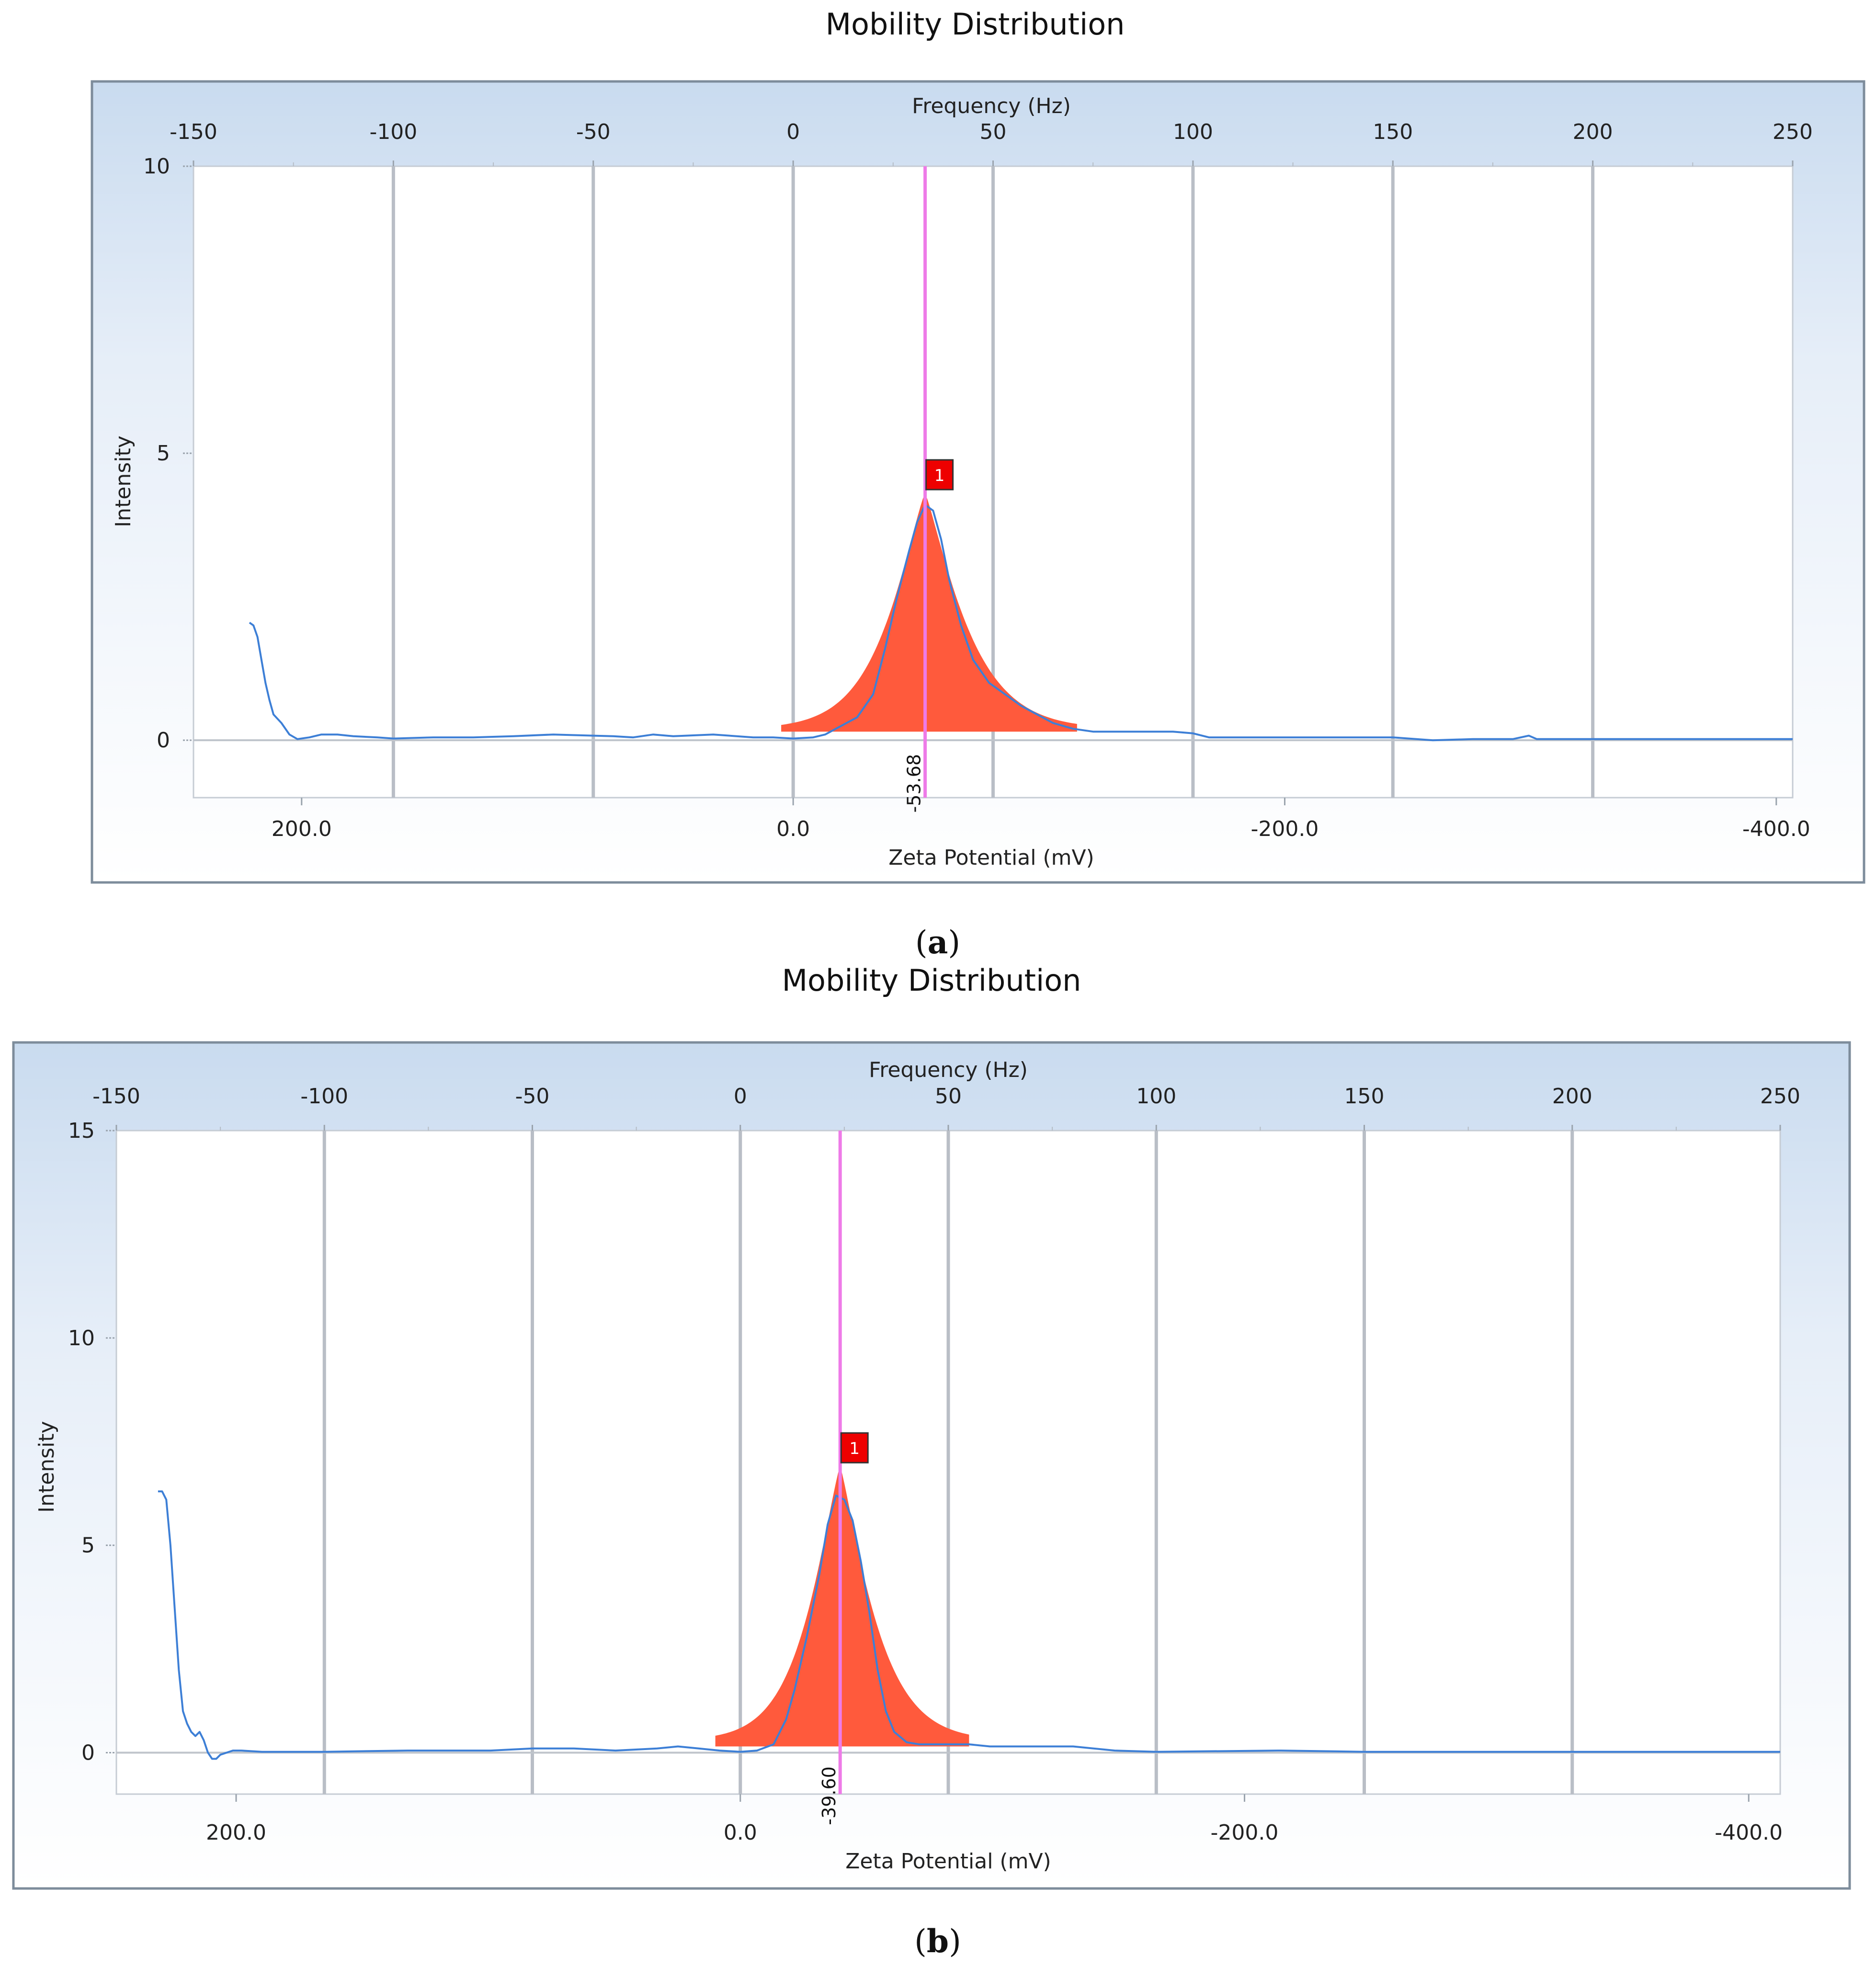  I want to click on chart-b-curve-layer, so click(969, 1625).